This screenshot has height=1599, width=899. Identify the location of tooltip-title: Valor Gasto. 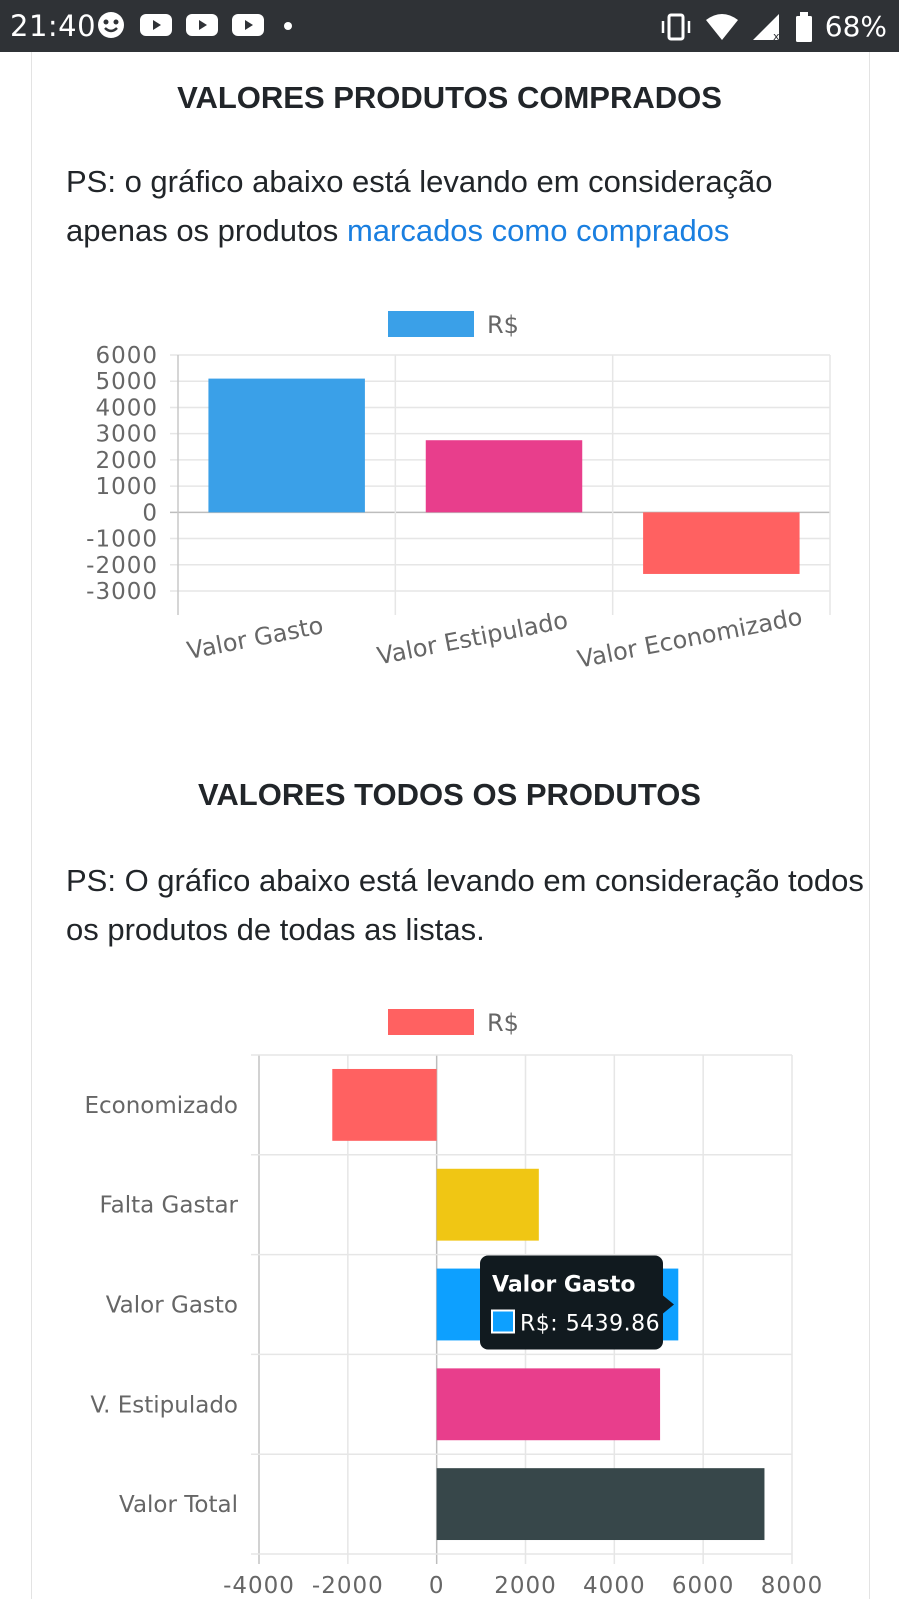
(563, 1285).